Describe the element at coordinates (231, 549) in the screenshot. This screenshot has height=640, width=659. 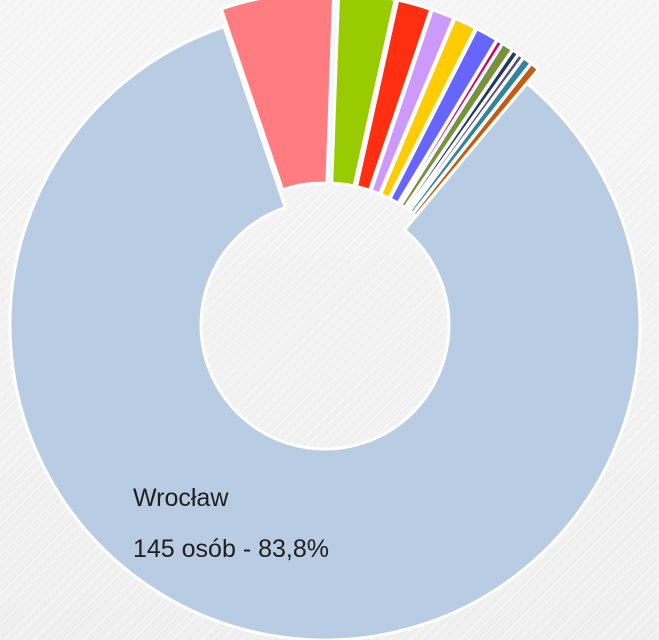
I see `slice-value-label-wroclaw: 145 osób - 83,8%` at that location.